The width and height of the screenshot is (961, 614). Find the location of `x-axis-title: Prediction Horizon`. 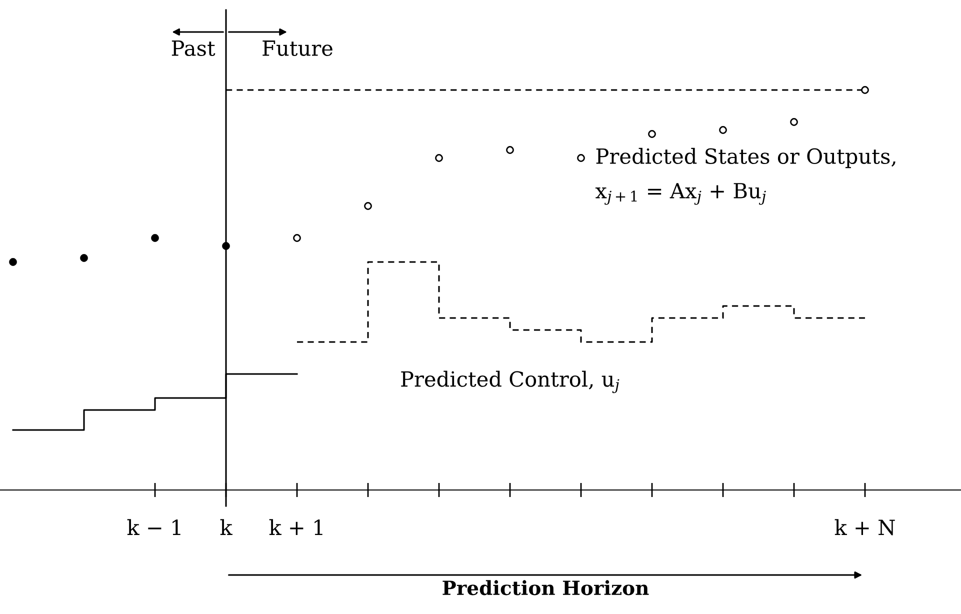

x-axis-title: Prediction Horizon is located at coordinates (545, 588).